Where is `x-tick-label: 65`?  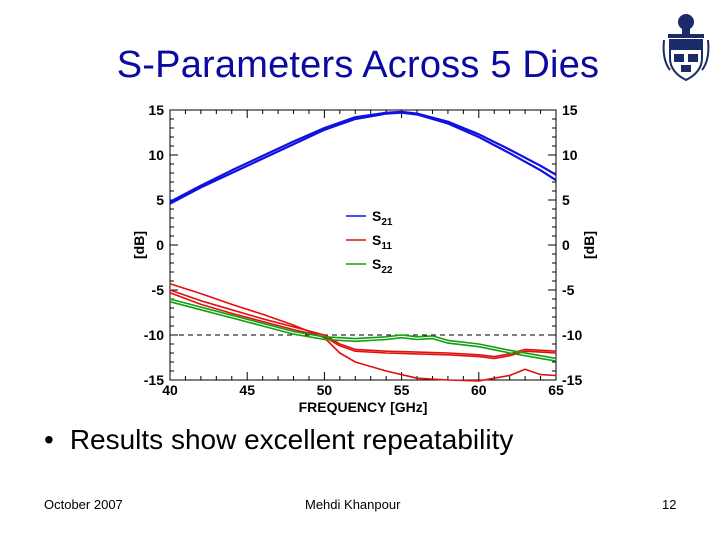
x-tick-label: 65 is located at coordinates (556, 390).